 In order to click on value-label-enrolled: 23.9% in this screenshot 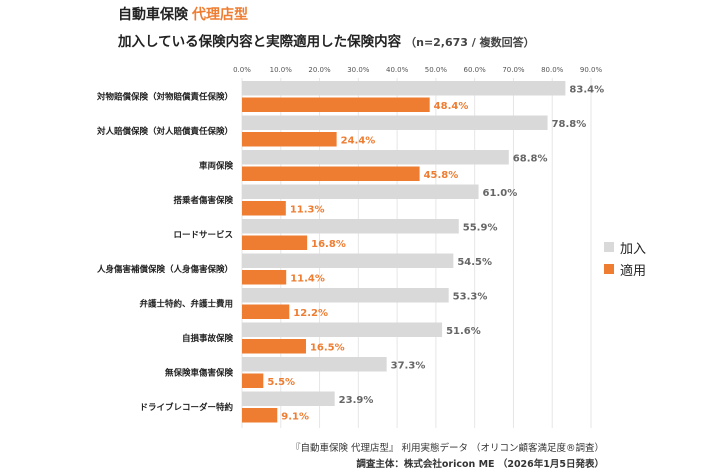, I will do `click(356, 400)`.